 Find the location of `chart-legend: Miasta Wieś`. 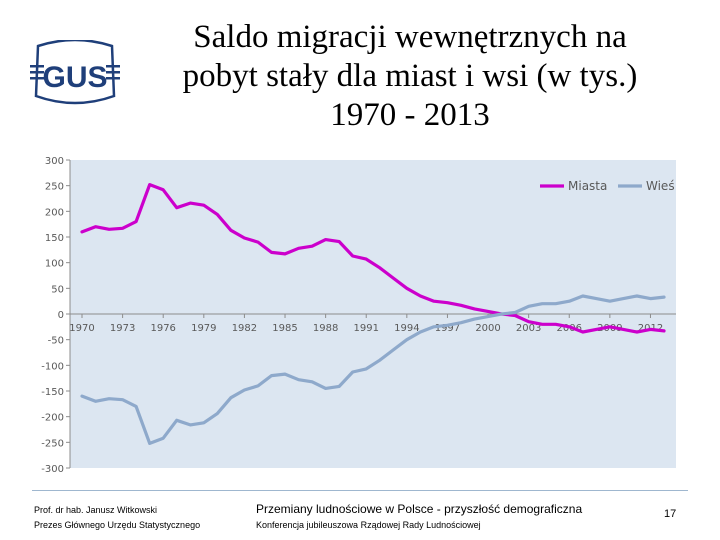

chart-legend: Miasta Wieś is located at coordinates (607, 186).